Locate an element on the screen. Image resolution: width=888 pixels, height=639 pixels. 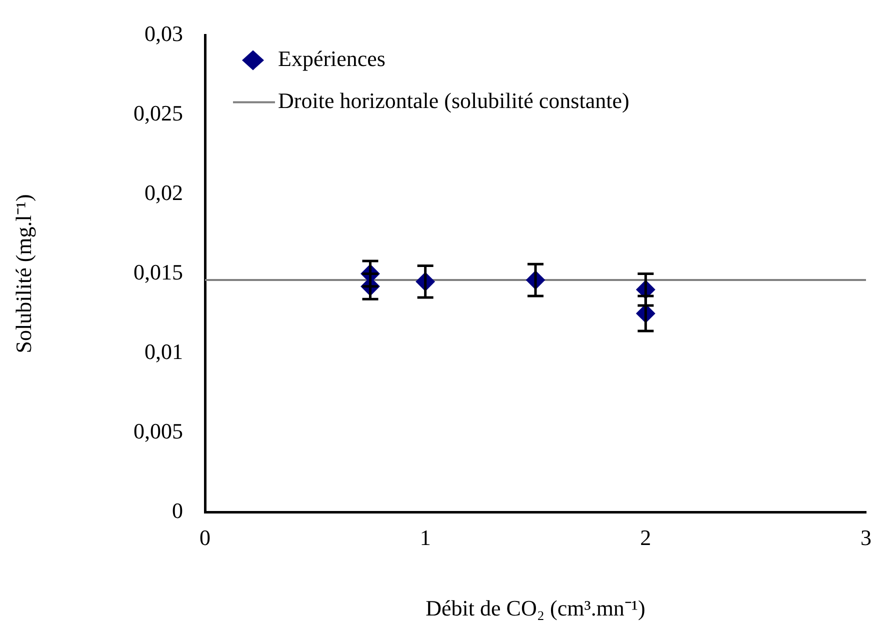
y-tick-label: 0 is located at coordinates (177, 510).